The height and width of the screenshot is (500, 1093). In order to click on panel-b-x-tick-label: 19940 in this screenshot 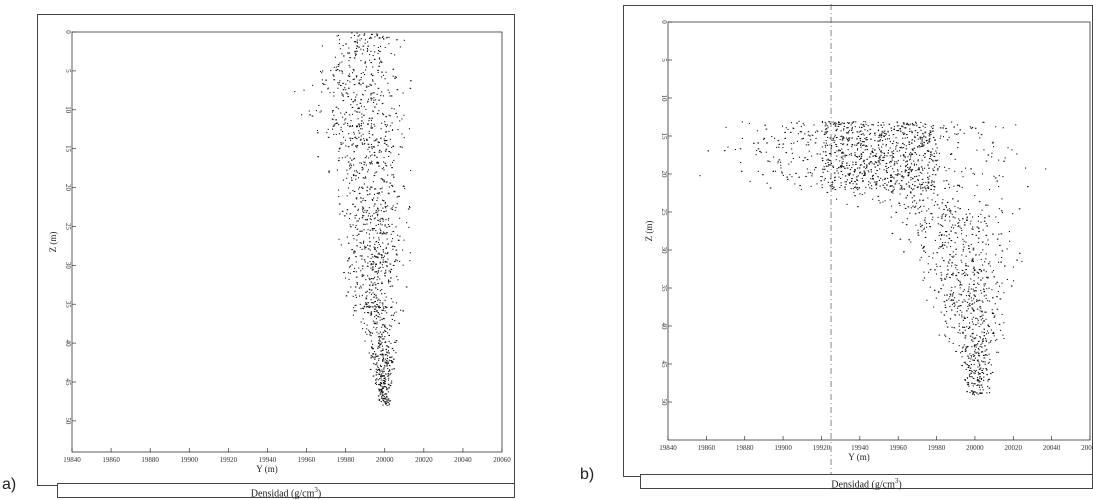, I will do `click(860, 448)`.